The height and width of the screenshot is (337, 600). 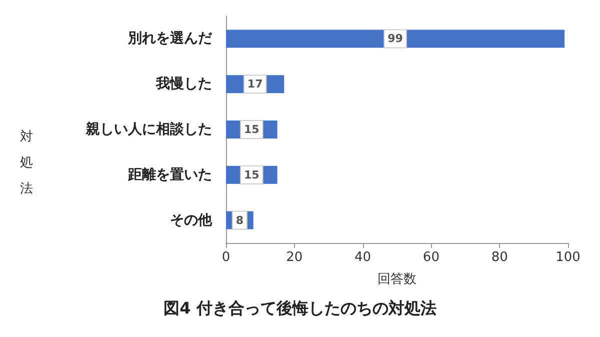 I want to click on bar, so click(x=395, y=39).